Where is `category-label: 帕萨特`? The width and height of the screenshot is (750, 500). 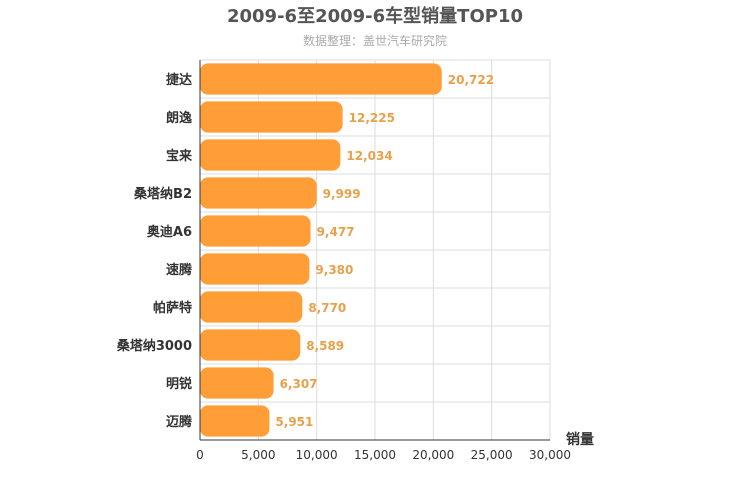 category-label: 帕萨特 is located at coordinates (172, 308).